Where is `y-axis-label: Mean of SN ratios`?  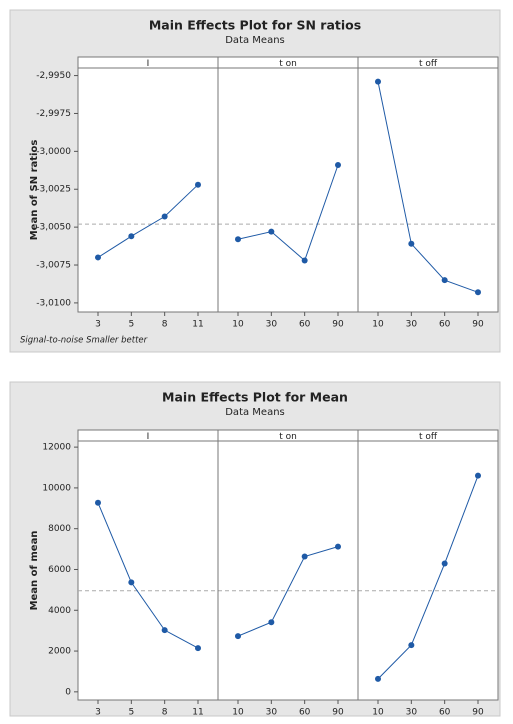 y-axis-label: Mean of SN ratios is located at coordinates (34, 190).